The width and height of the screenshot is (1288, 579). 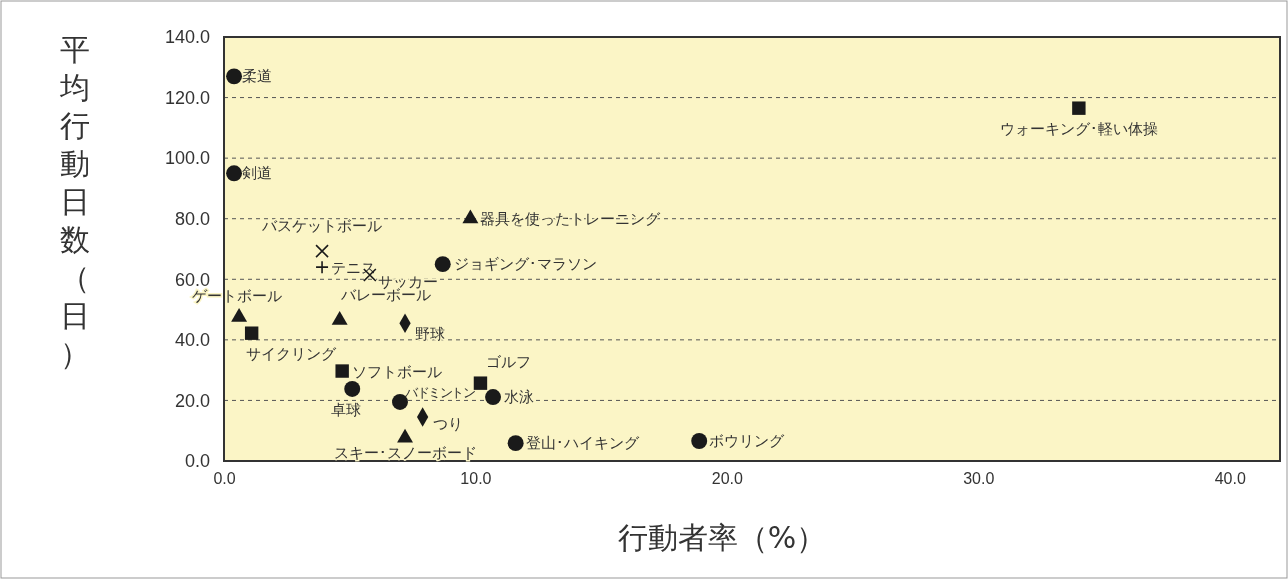 I want to click on annotation: ジョギング･マラソン, so click(x=525, y=264).